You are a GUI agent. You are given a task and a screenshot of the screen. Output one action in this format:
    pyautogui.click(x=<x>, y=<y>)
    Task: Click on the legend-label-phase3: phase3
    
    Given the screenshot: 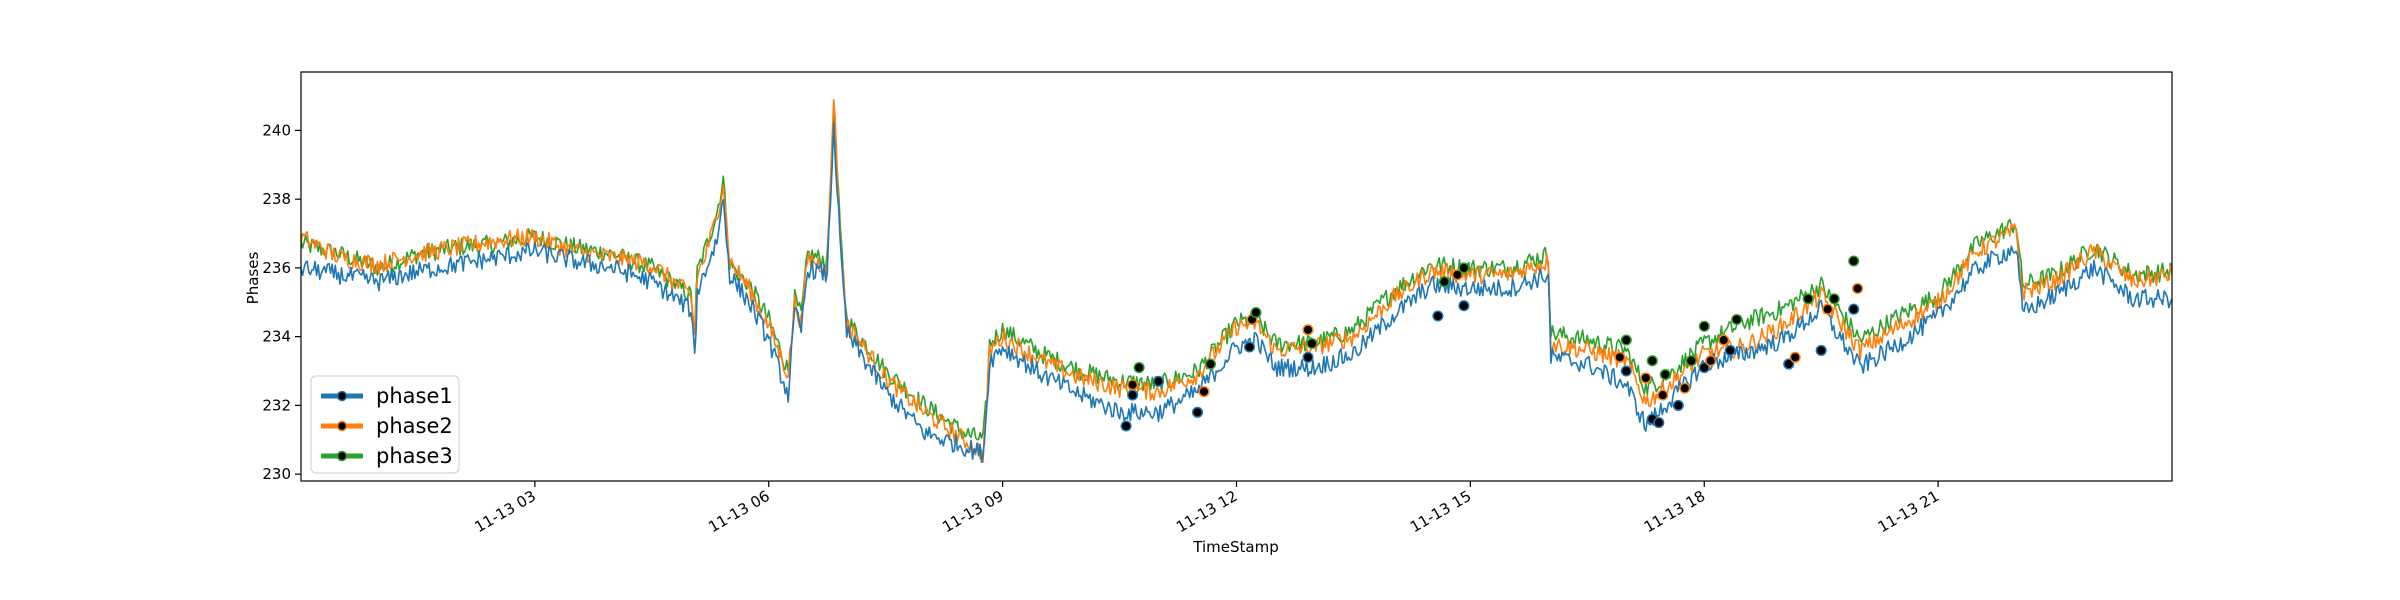 What is the action you would take?
    pyautogui.click(x=414, y=456)
    